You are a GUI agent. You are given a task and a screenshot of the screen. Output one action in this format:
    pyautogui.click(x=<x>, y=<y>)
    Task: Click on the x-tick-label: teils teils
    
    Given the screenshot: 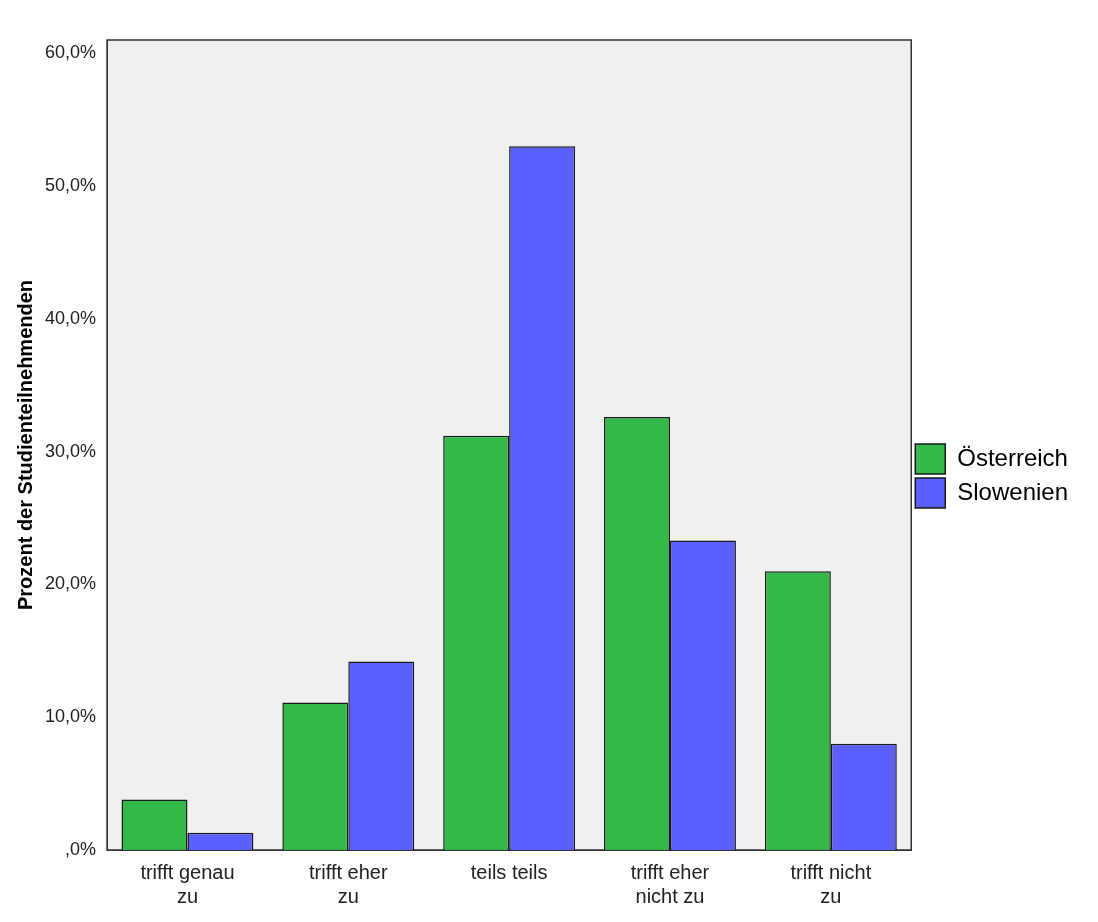 What is the action you would take?
    pyautogui.click(x=509, y=871)
    